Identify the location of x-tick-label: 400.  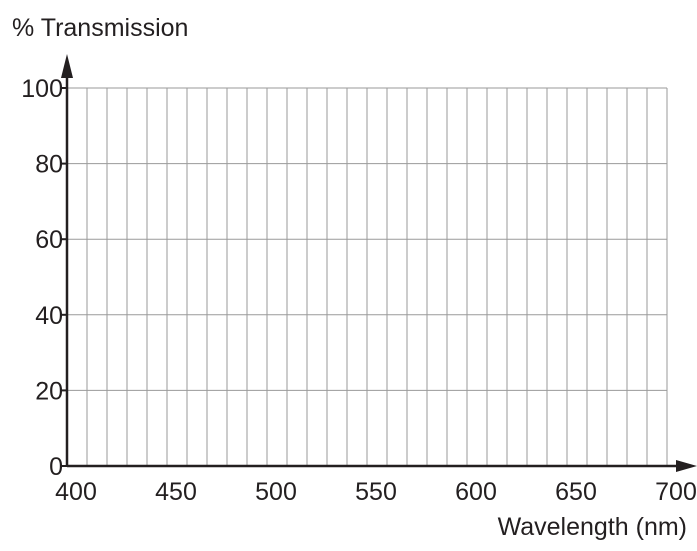
(76, 492).